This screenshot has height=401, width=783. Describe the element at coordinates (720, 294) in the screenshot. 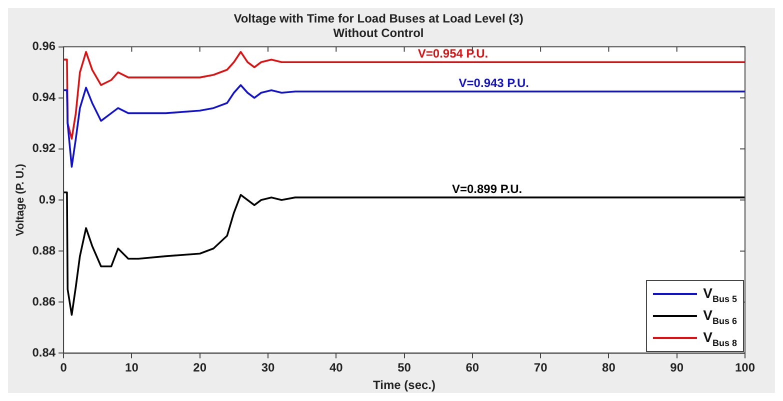

I see `legend-label: V$_{Bus 5}$` at that location.